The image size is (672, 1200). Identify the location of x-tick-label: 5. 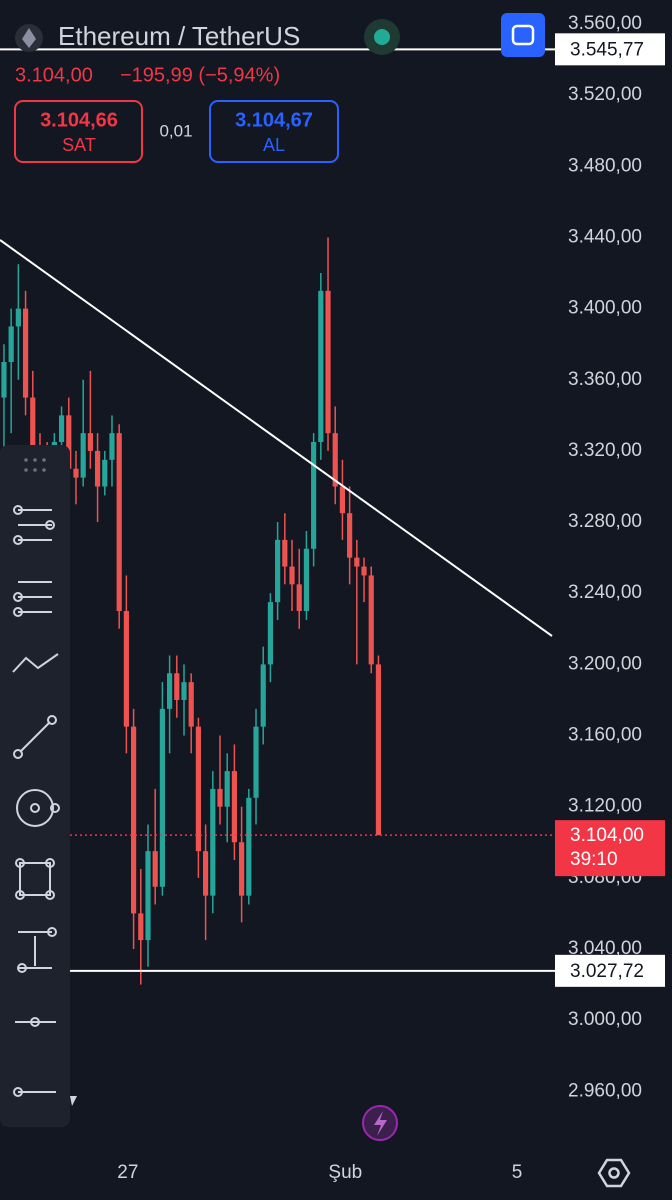
(517, 1172).